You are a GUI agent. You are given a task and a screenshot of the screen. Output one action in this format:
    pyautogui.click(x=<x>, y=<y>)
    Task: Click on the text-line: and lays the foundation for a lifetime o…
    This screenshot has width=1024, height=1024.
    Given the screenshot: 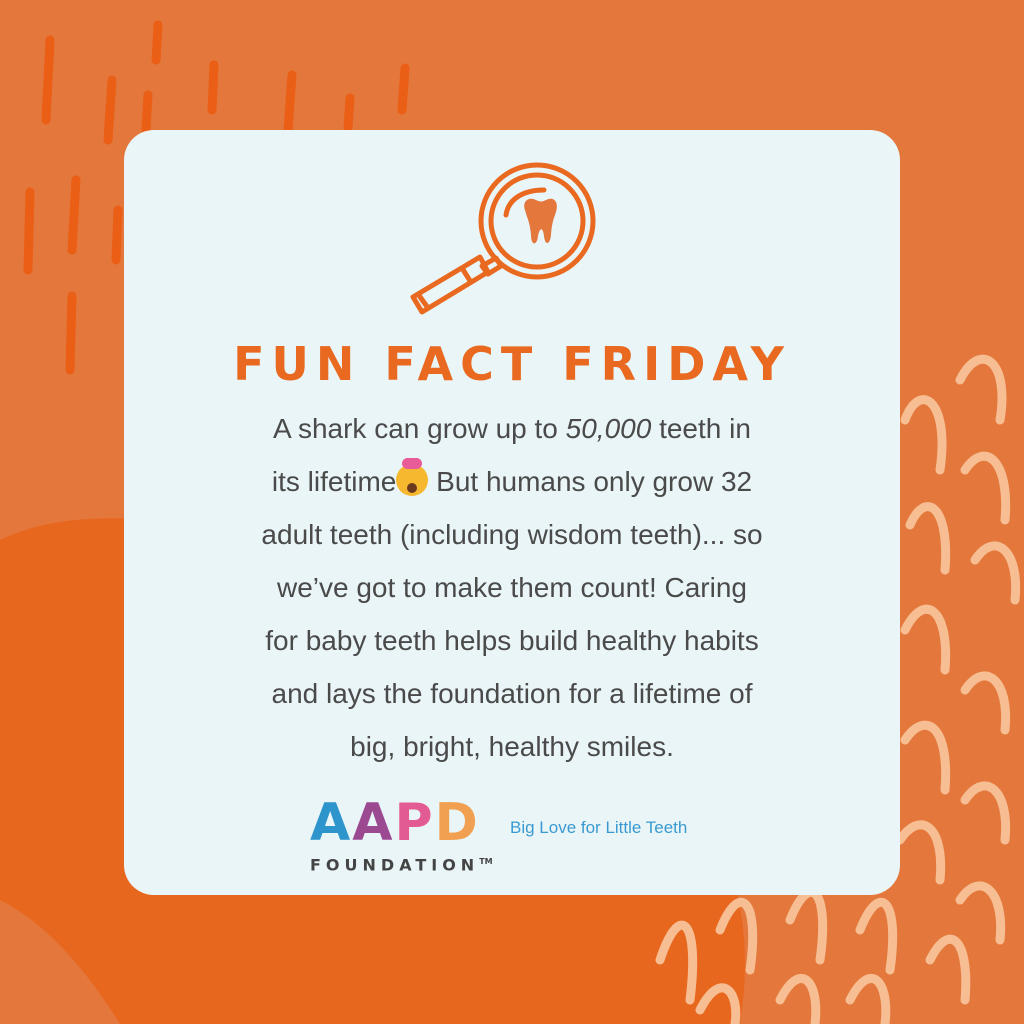 What is the action you would take?
    pyautogui.click(x=512, y=693)
    